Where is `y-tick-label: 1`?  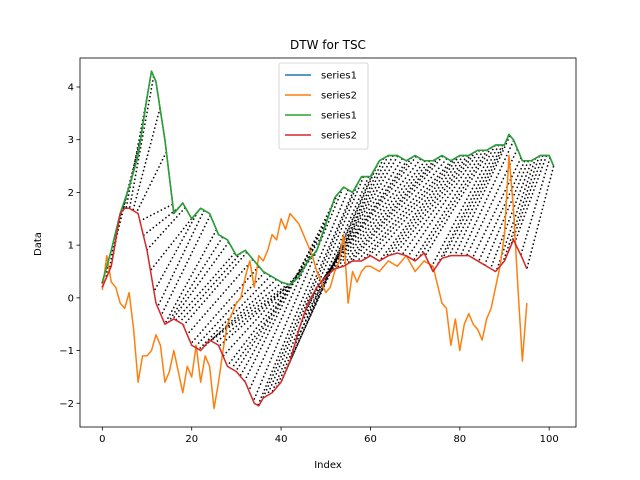
y-tick-label: 1 is located at coordinates (71, 246).